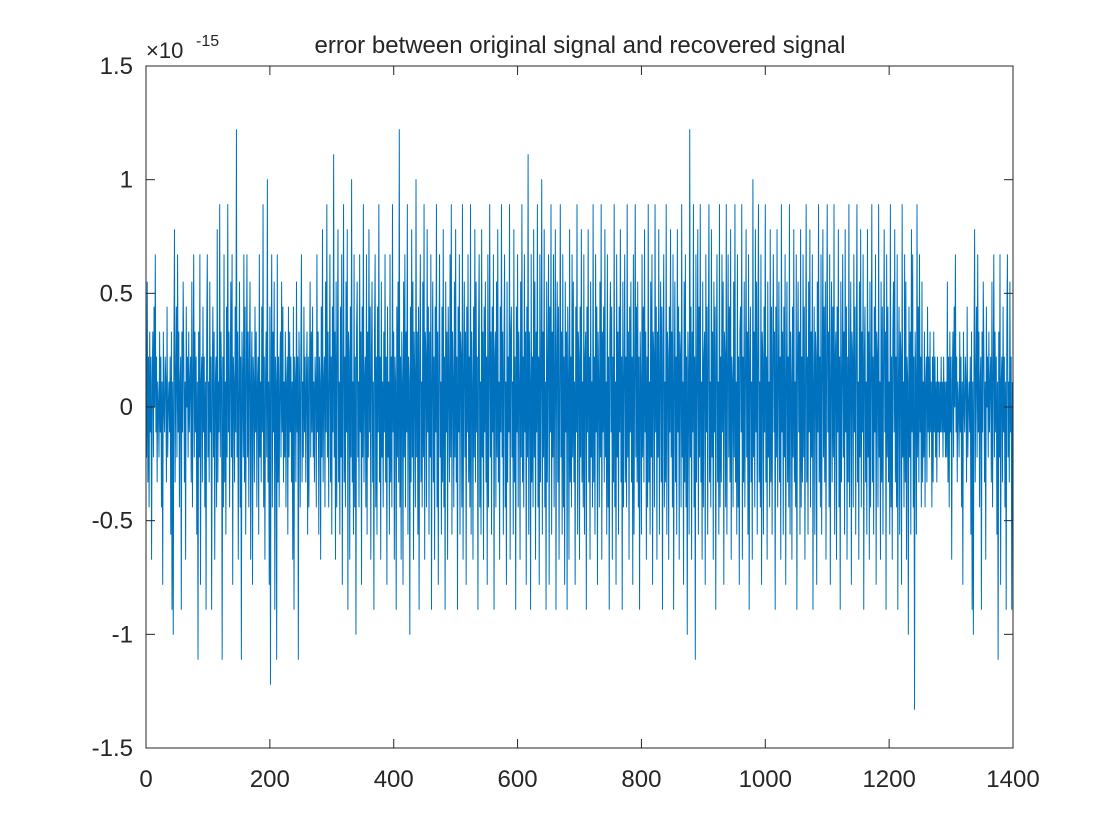 This screenshot has width=1113, height=840. What do you see at coordinates (116, 66) in the screenshot?
I see `y-tick-label: 1.5` at bounding box center [116, 66].